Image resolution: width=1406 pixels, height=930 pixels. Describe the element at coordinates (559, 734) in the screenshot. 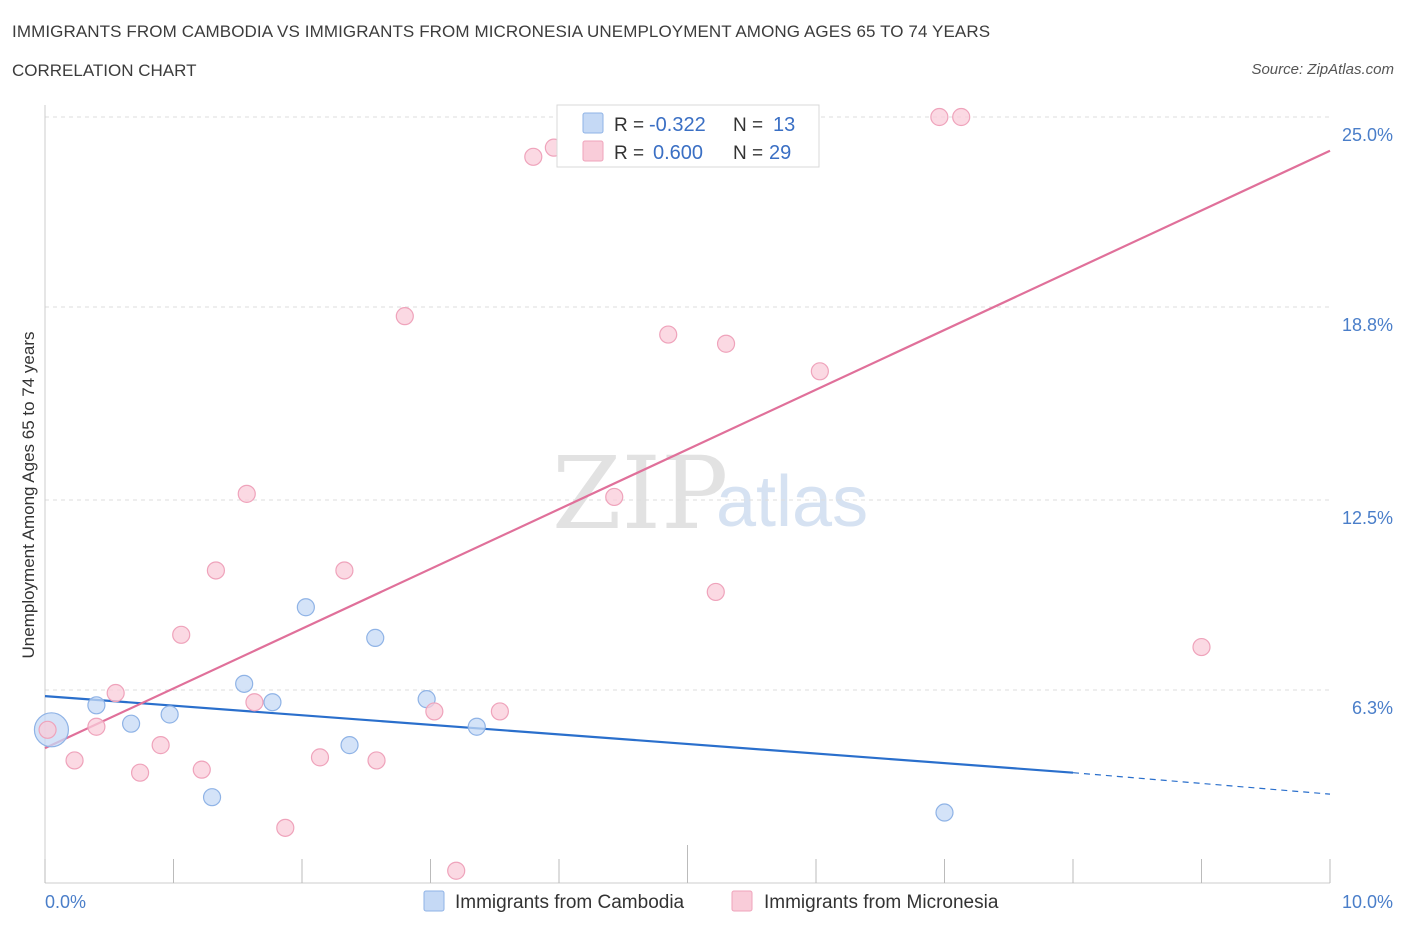

I see `cambodia-trend-line` at that location.